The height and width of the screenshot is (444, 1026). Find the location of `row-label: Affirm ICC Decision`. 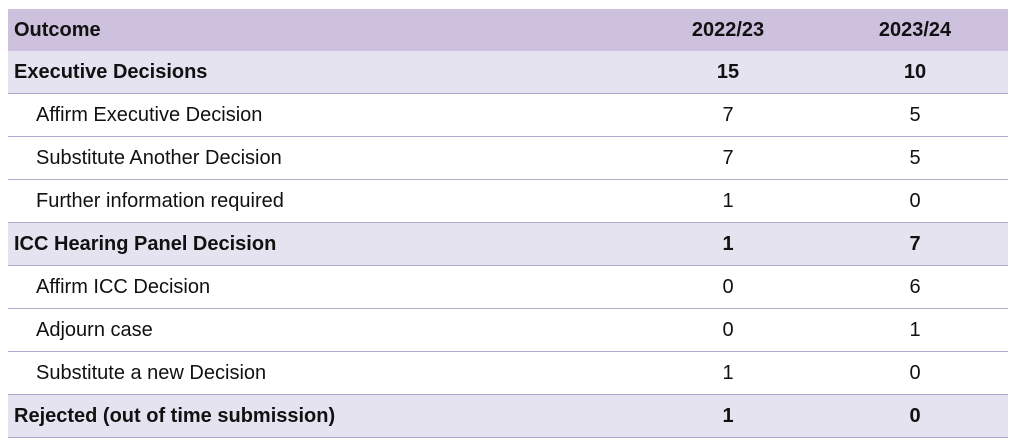

row-label: Affirm ICC Decision is located at coordinates (321, 287).